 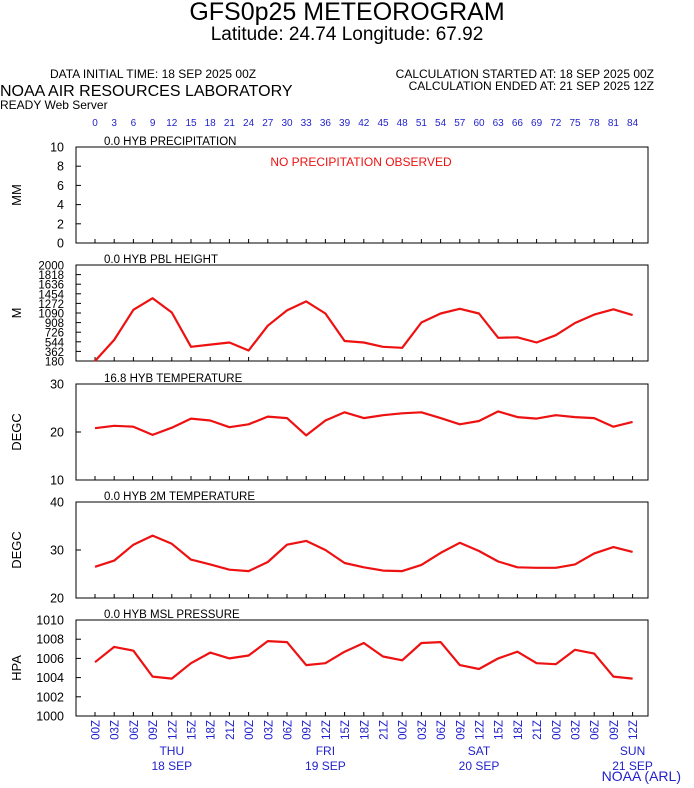 I want to click on forecast-hour-label: 9, so click(x=153, y=123).